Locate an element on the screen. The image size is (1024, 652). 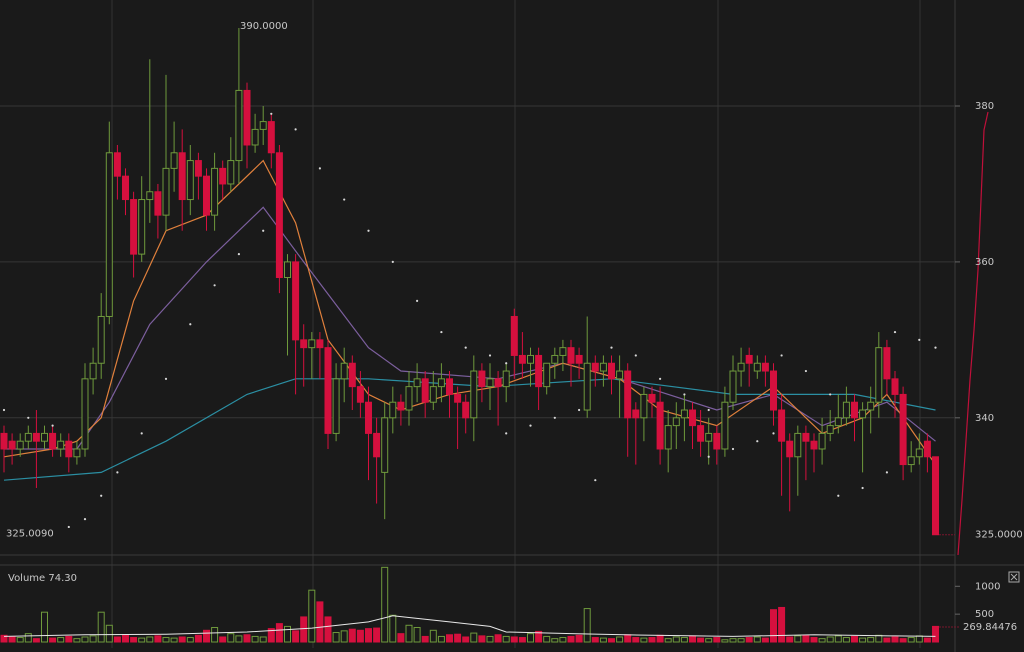
close-icon is located at coordinates (1014, 577).